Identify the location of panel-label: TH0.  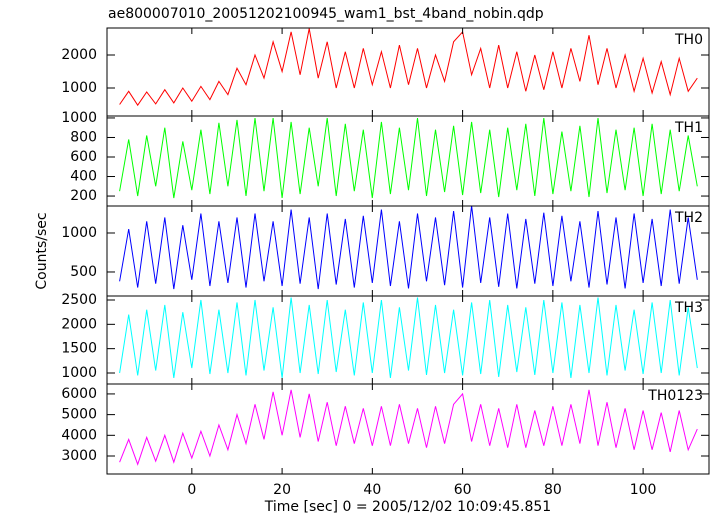
(688, 40).